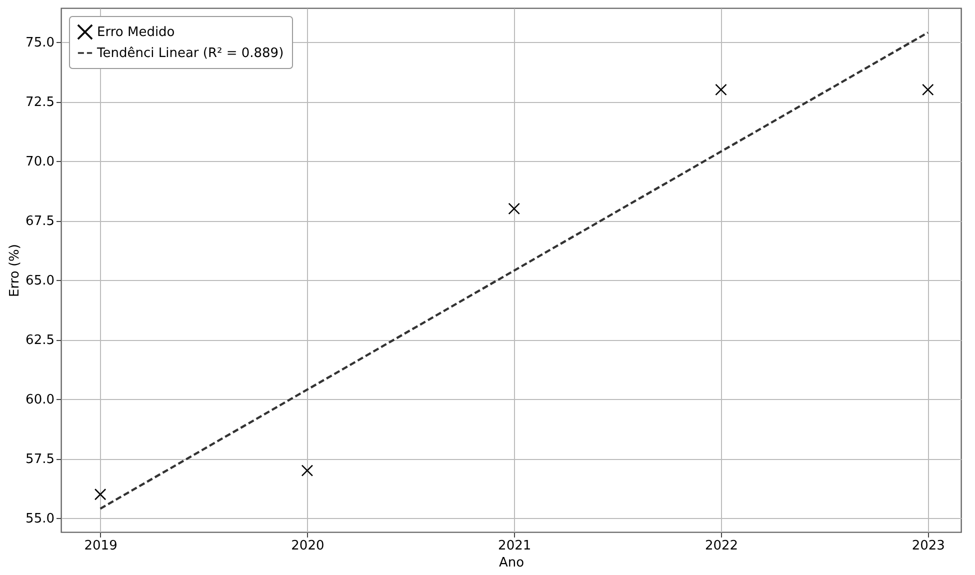  Describe the element at coordinates (511, 563) in the screenshot. I see `x-axis-title: Ano` at that location.